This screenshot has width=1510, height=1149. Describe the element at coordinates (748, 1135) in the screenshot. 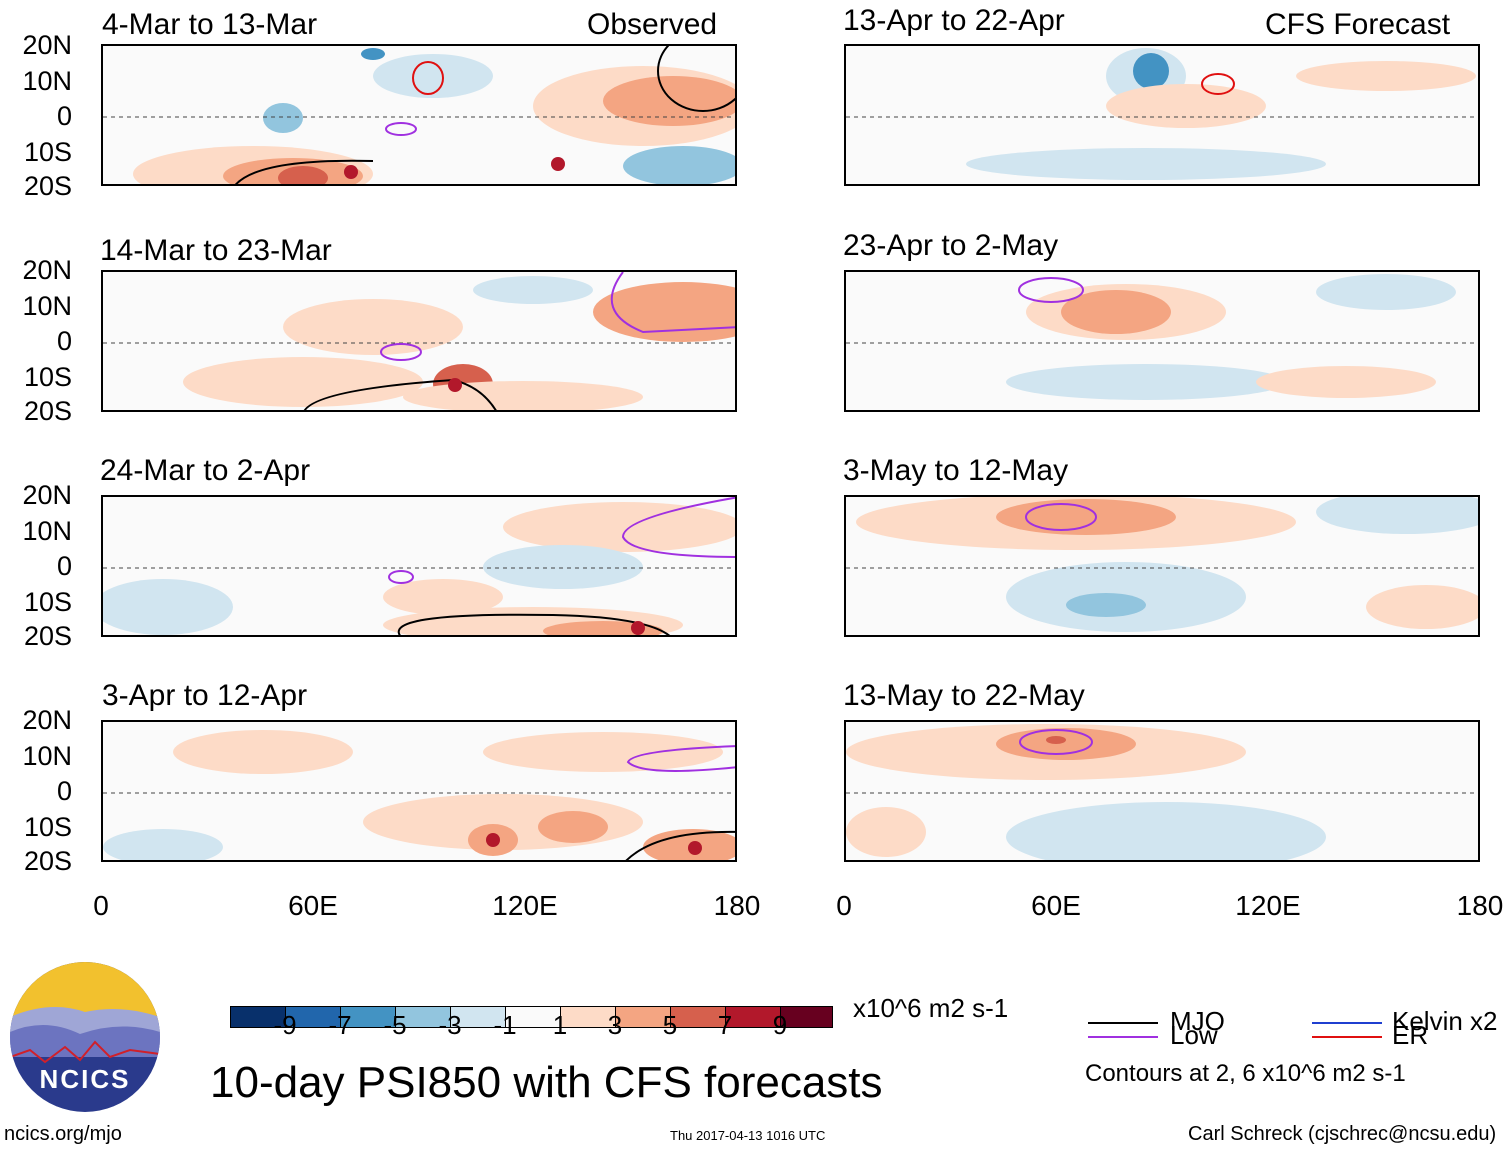

I see `timestamp: Thu 2017-04-13 1016 UTC` at that location.